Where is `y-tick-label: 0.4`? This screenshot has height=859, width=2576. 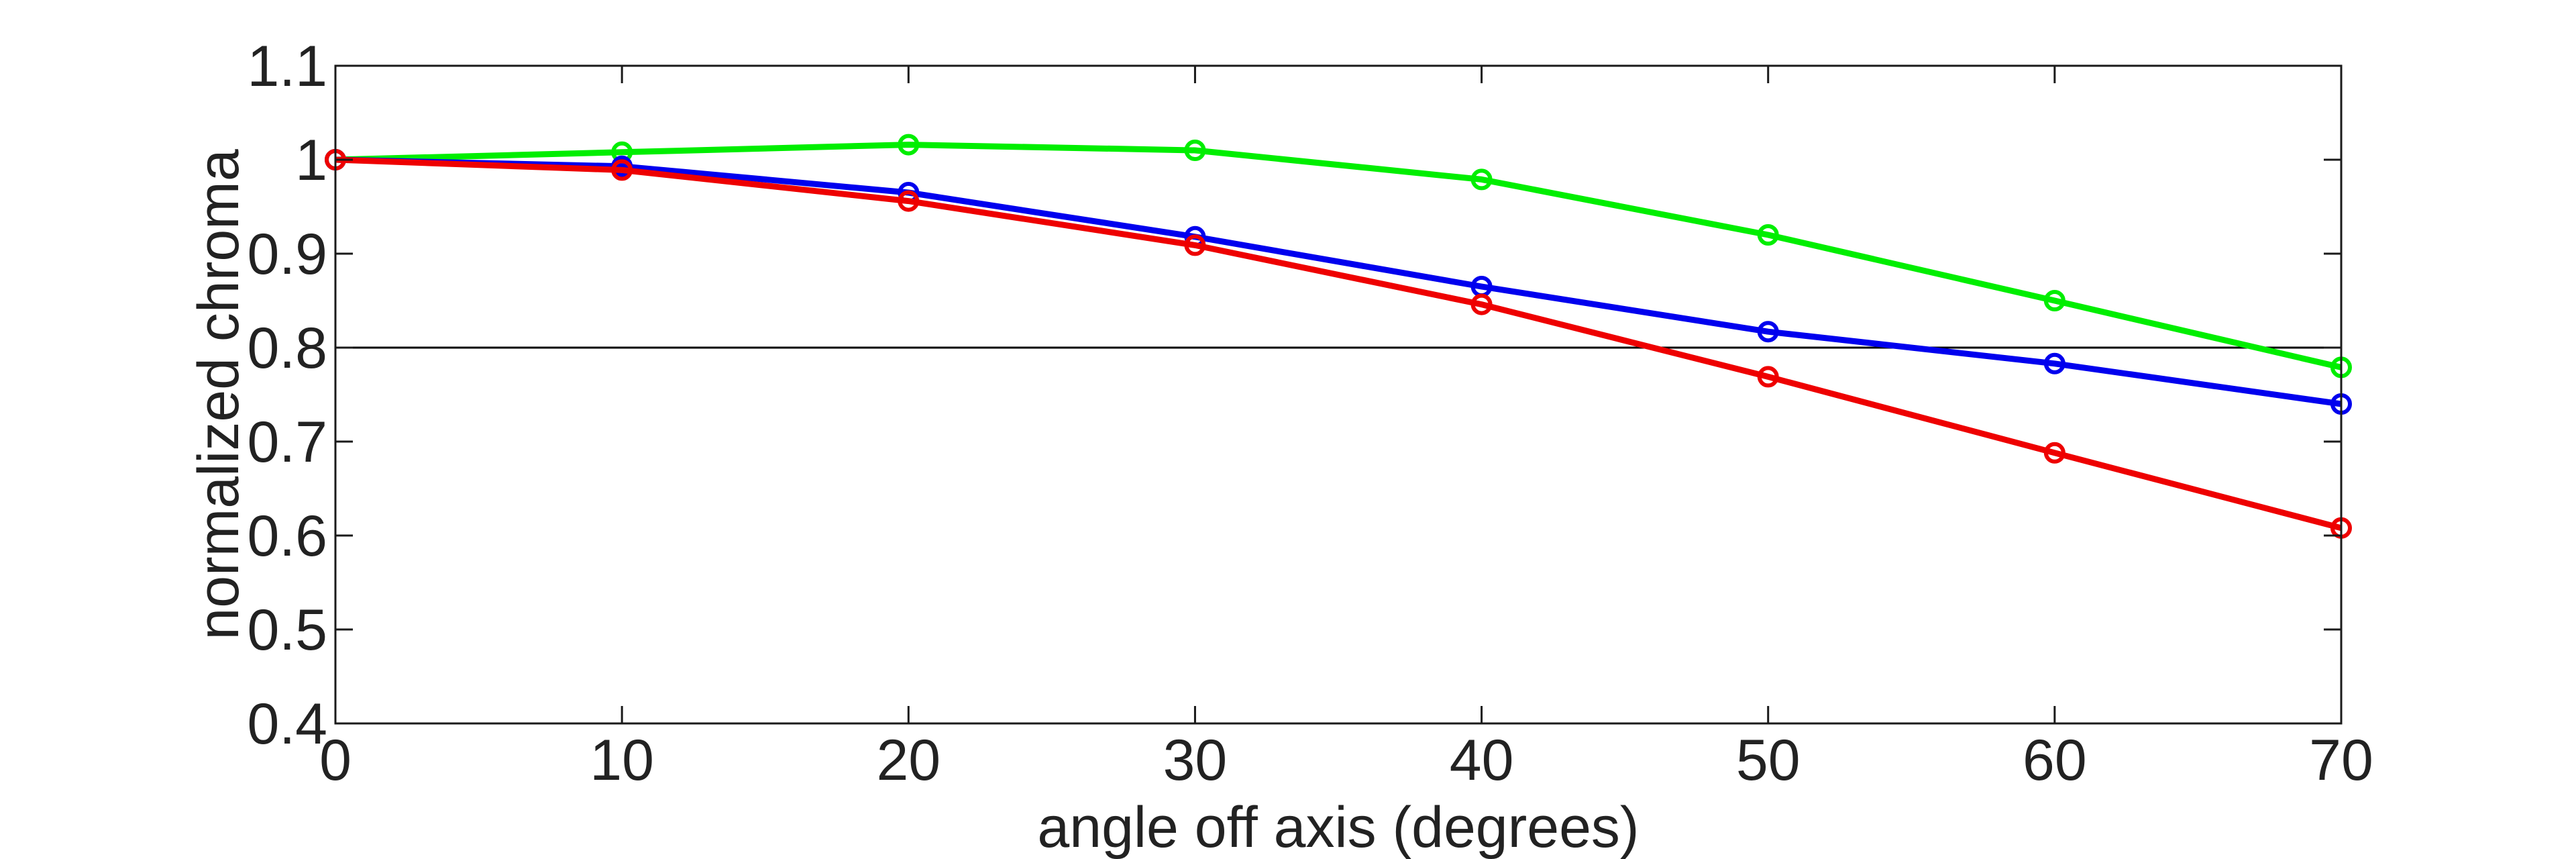 y-tick-label: 0.4 is located at coordinates (287, 724).